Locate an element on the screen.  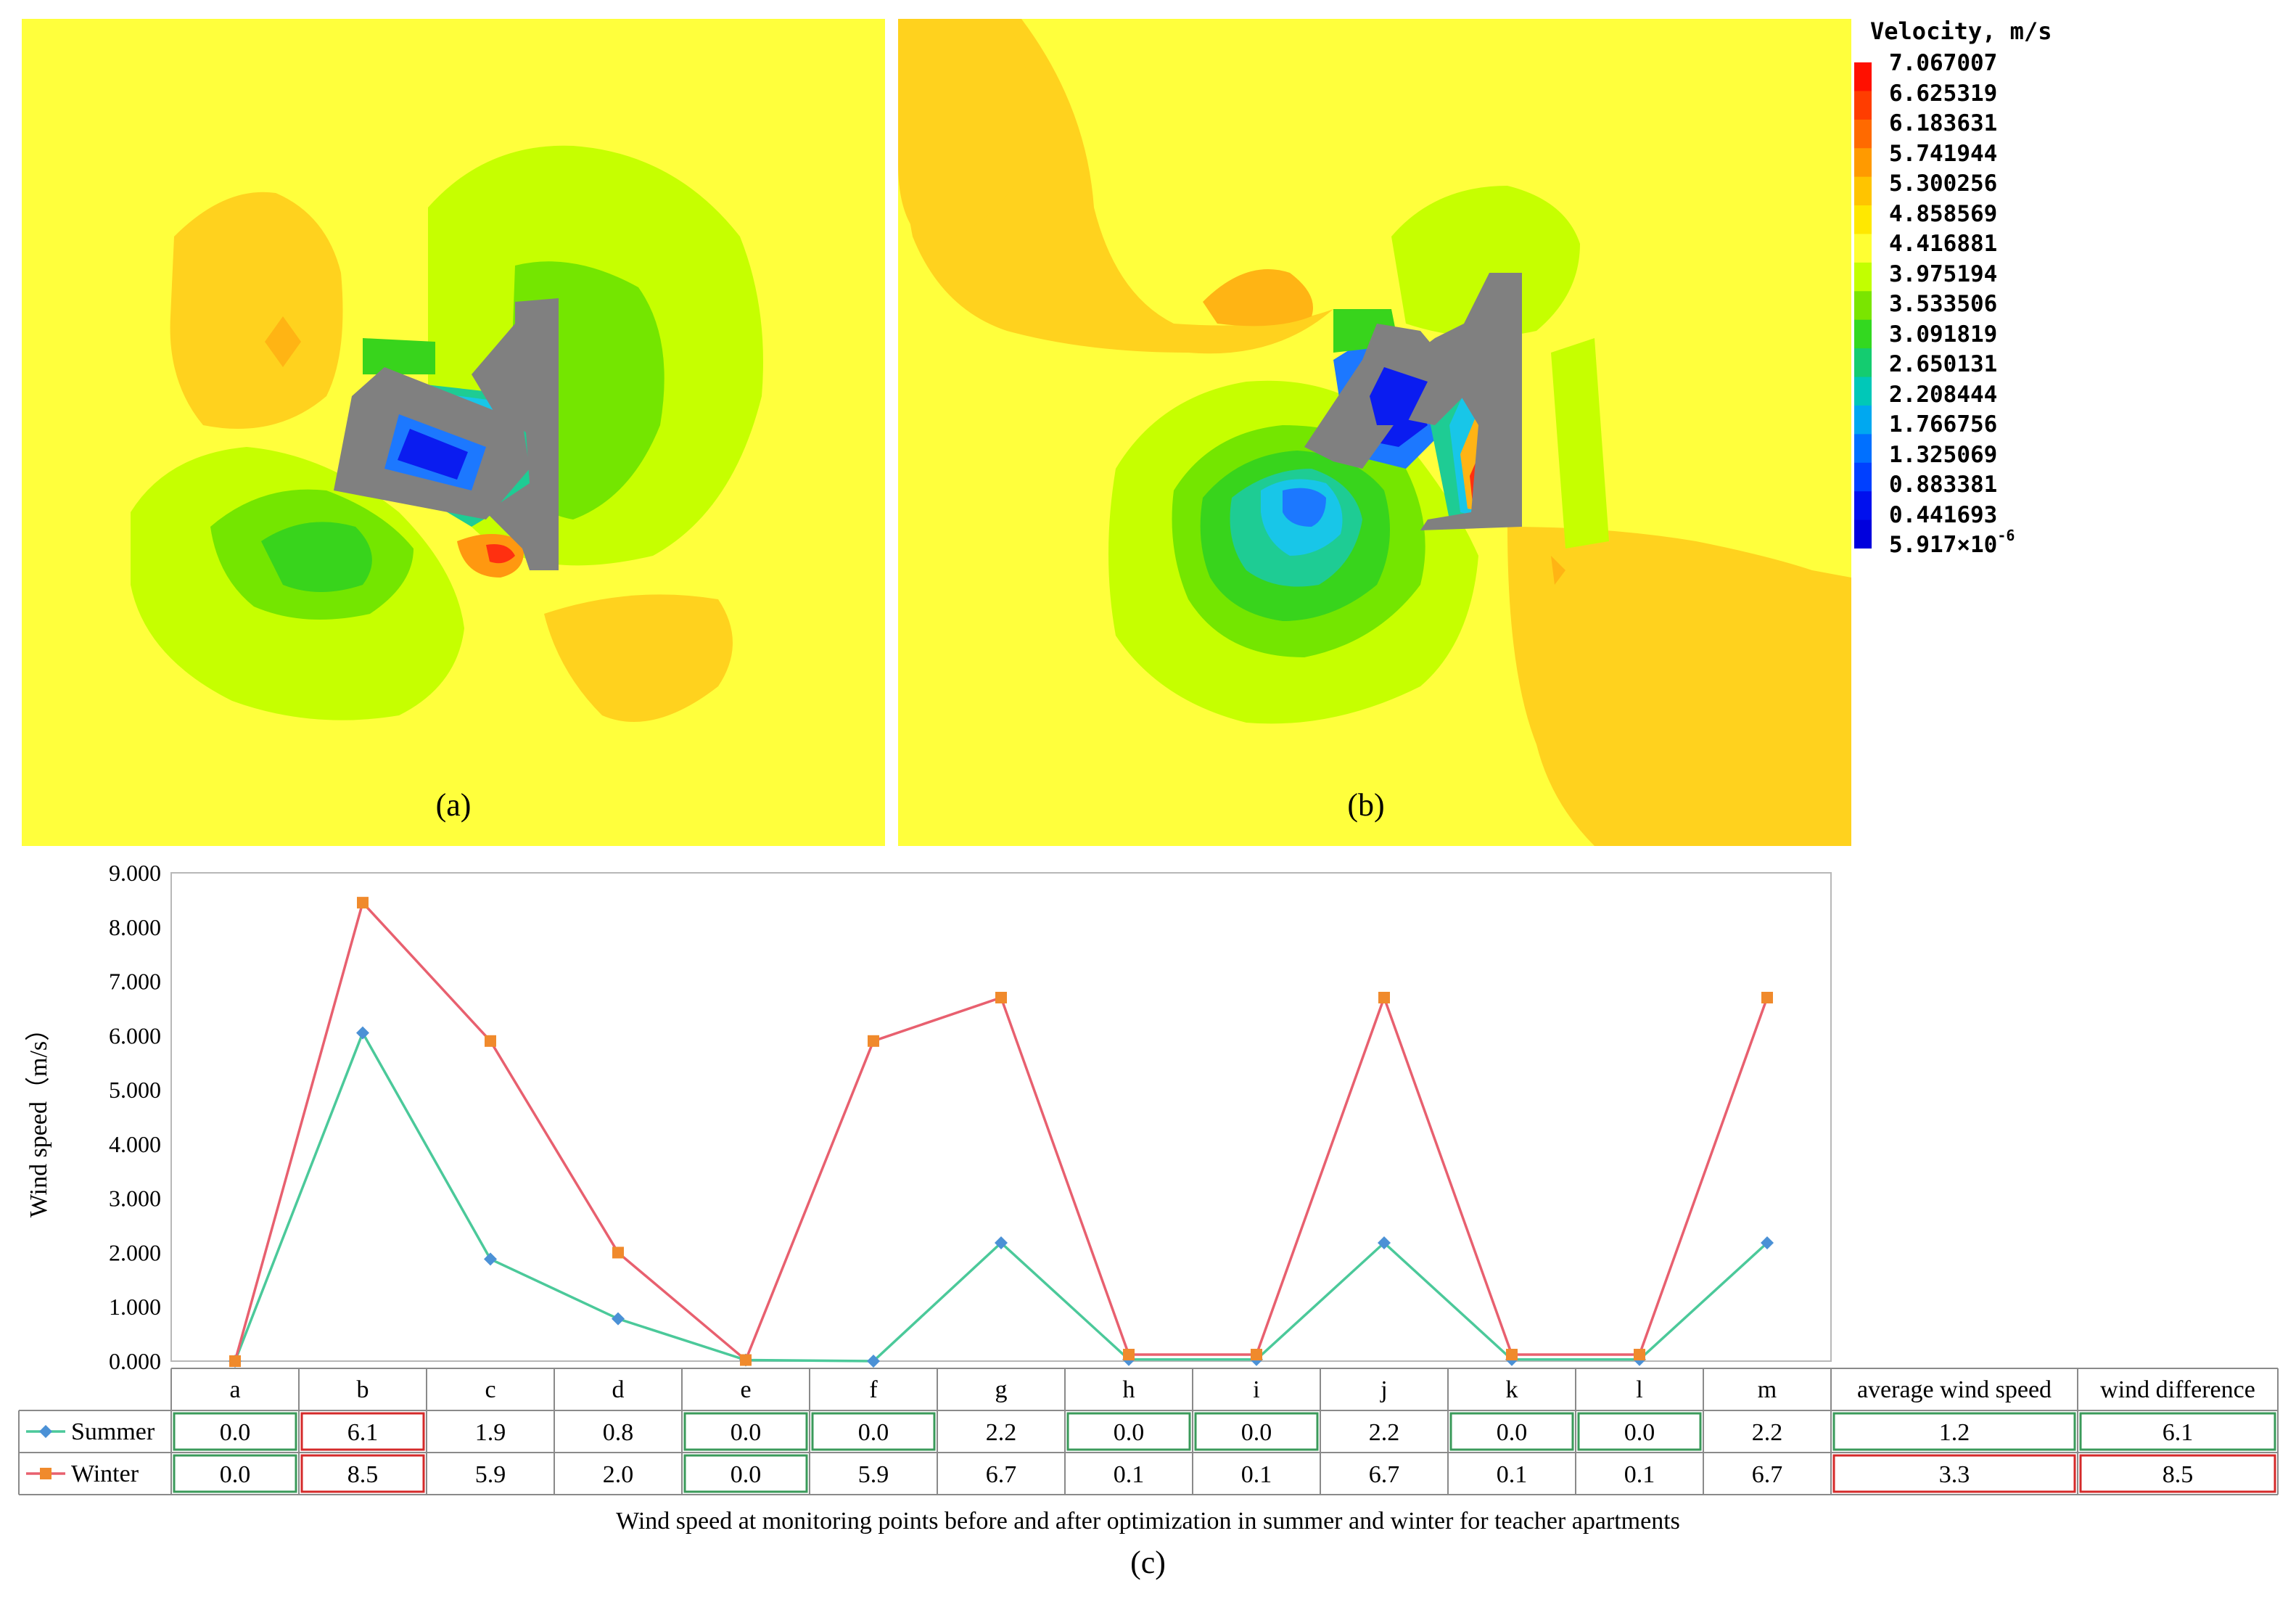
legend-value: 4.858569 is located at coordinates (1943, 213).